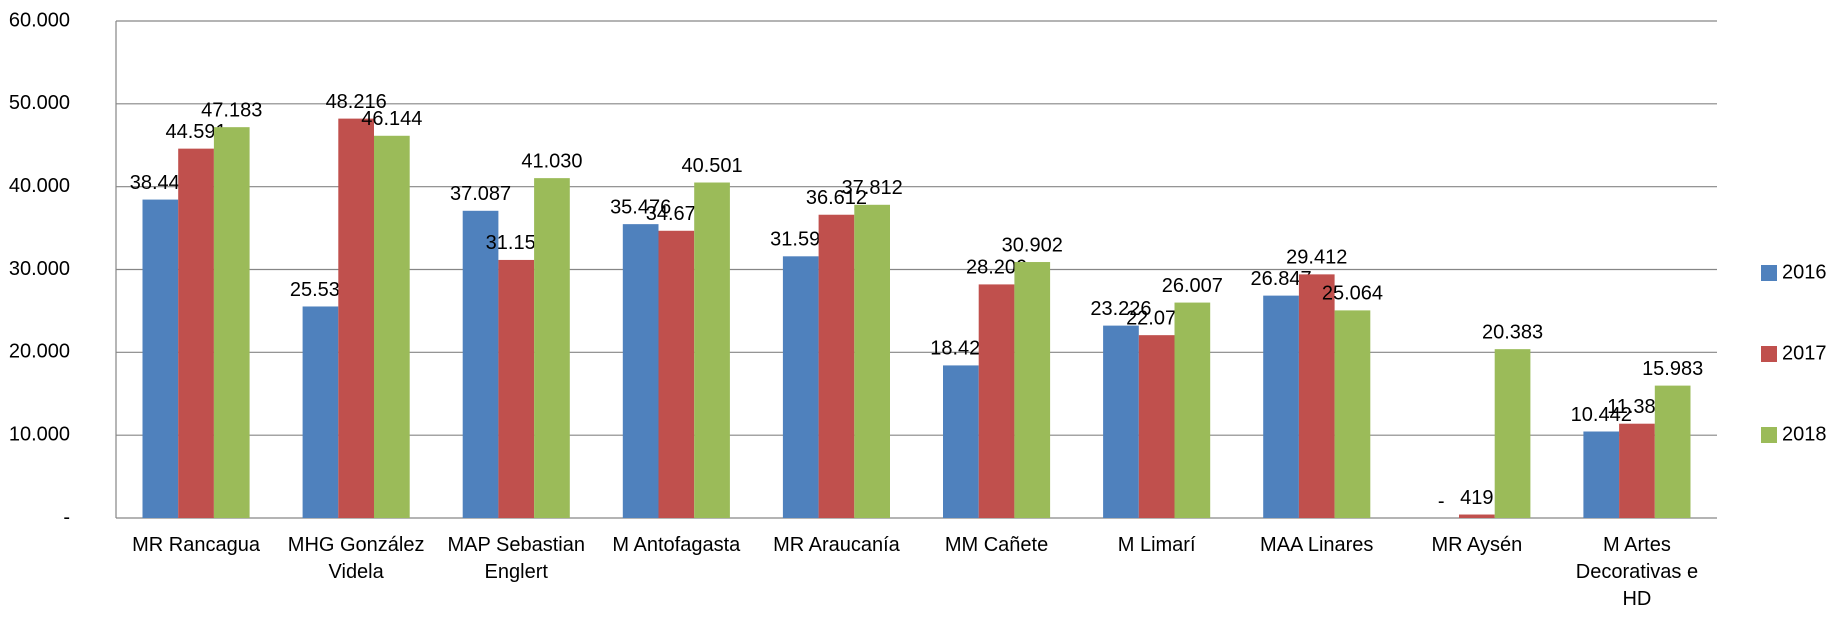  I want to click on value-label: 26.847, so click(1280, 279).